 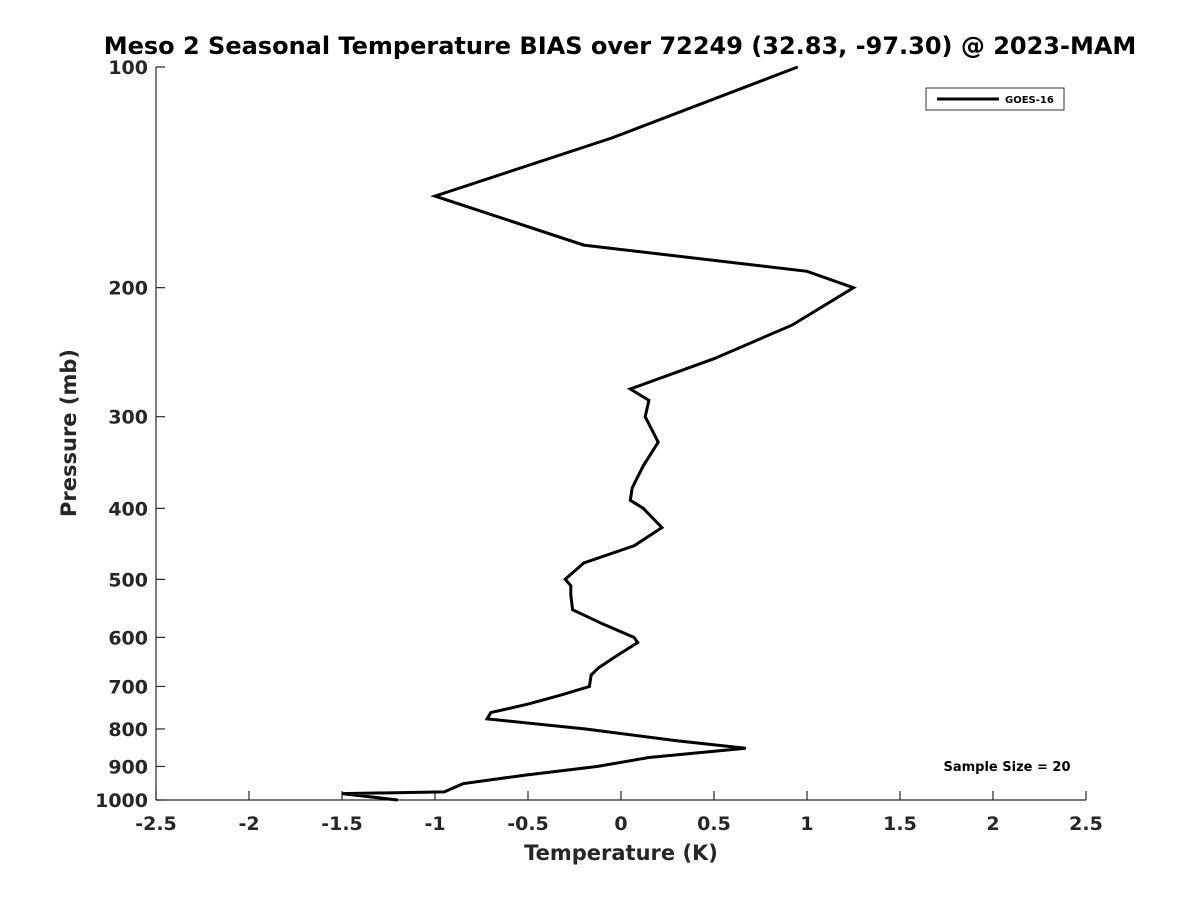 What do you see at coordinates (156, 824) in the screenshot?
I see `x-tick-label: -2.5` at bounding box center [156, 824].